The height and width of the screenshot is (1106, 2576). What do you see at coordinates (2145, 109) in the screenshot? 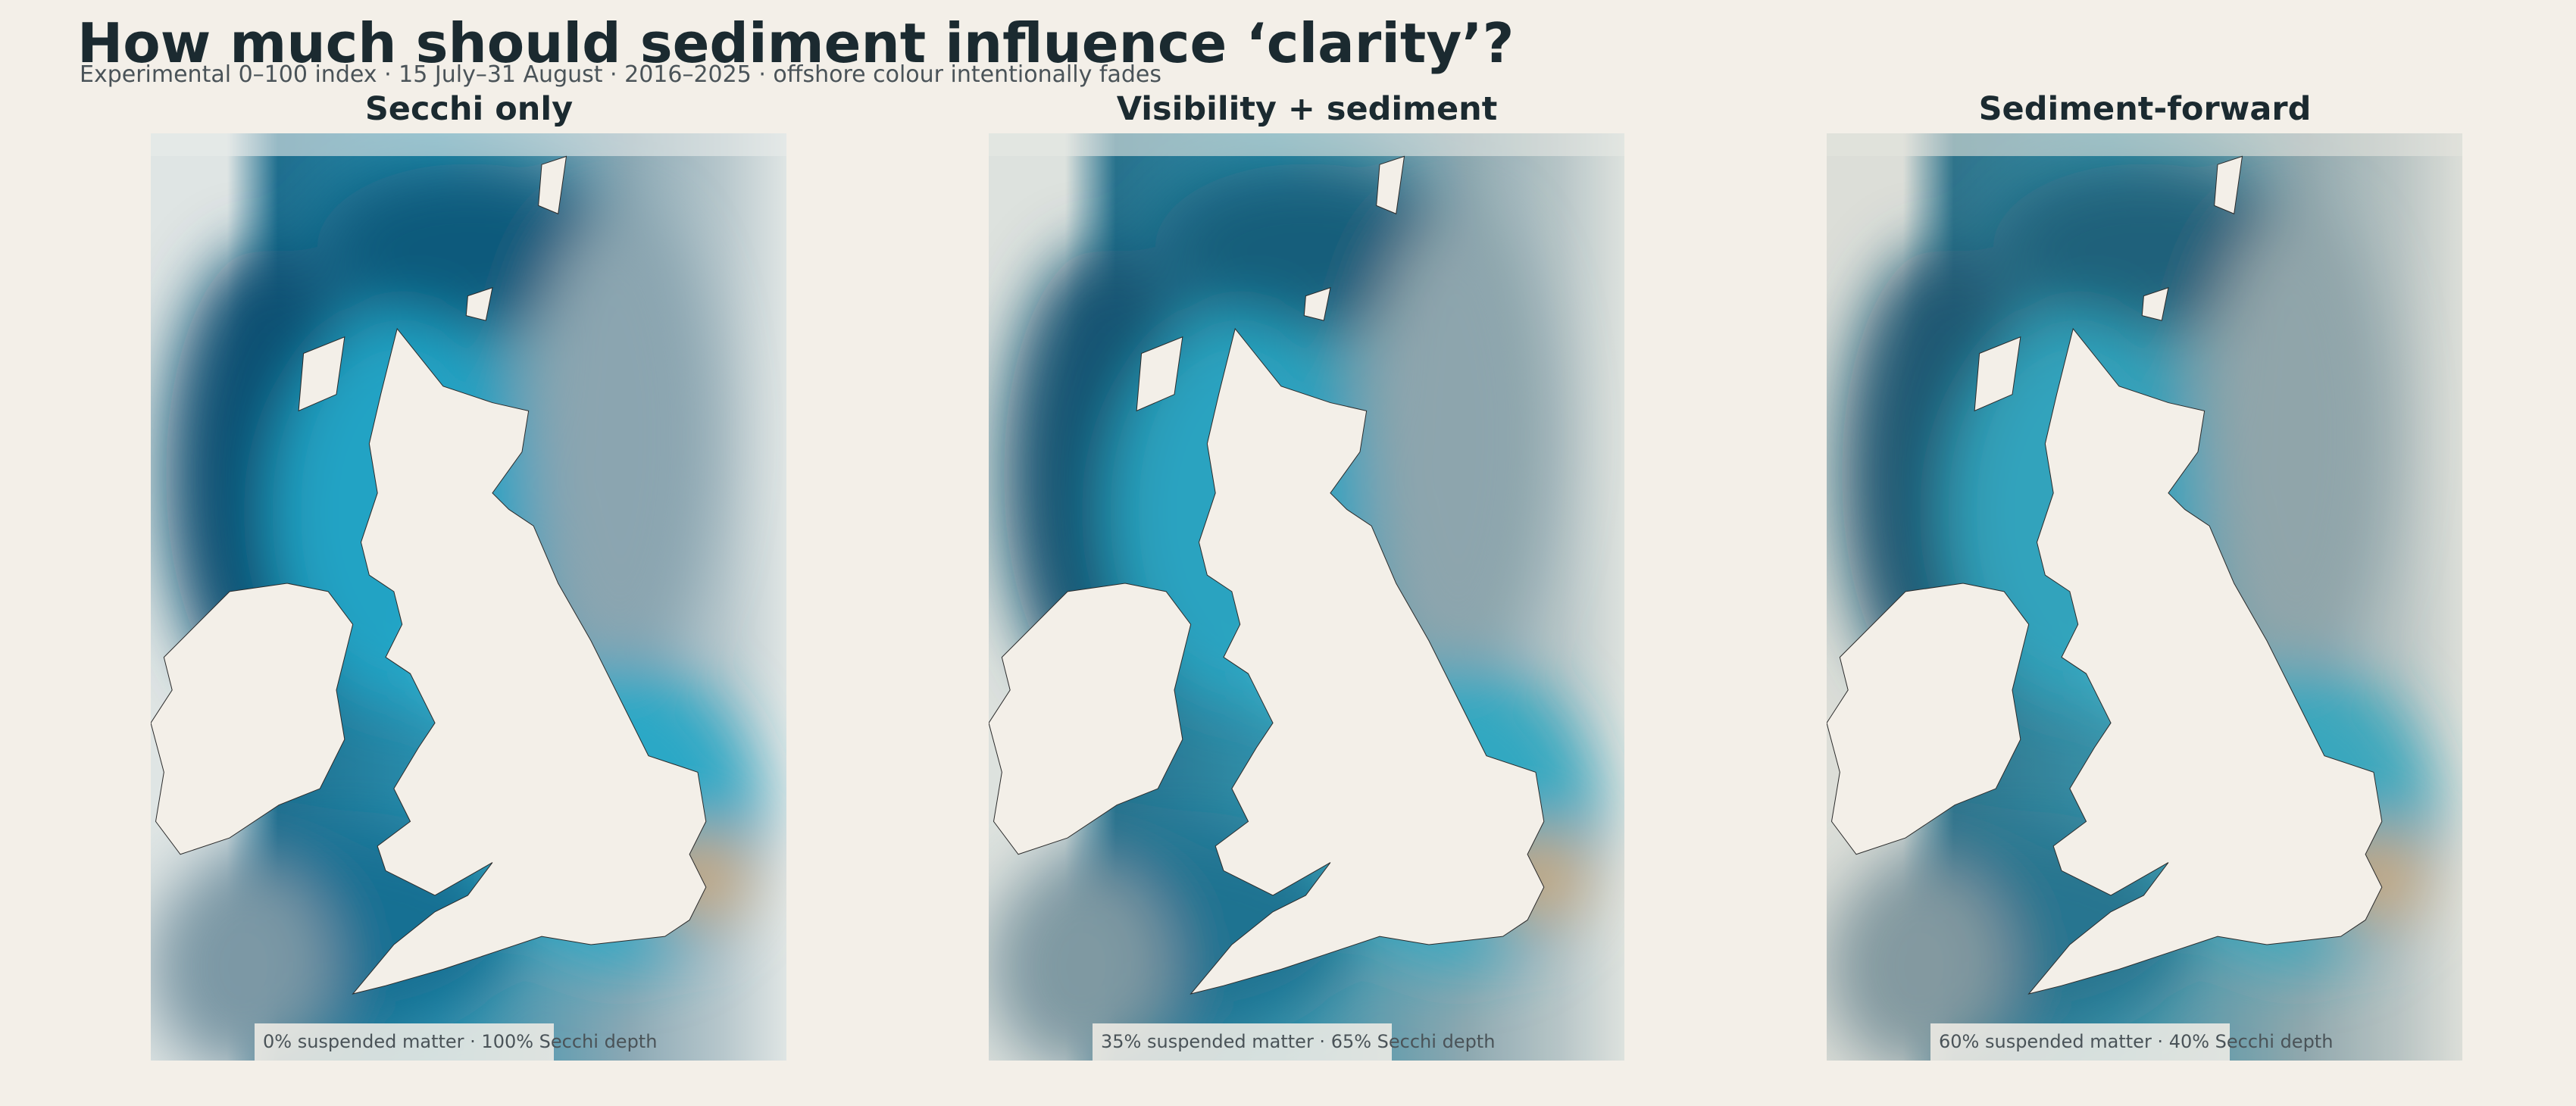
I see `panel-title: Sediment-forward` at bounding box center [2145, 109].